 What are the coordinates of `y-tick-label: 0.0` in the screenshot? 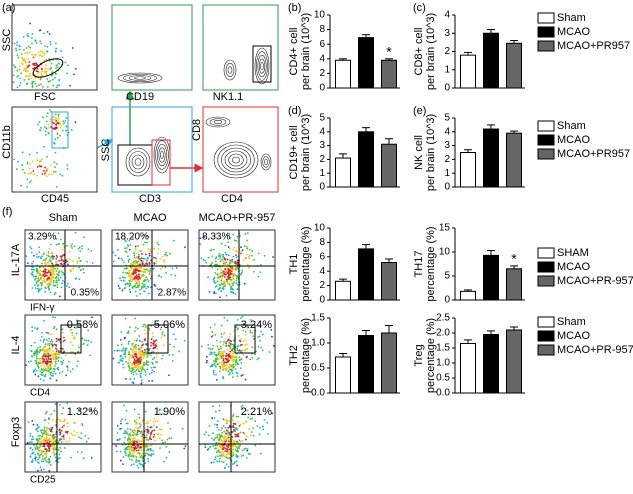 It's located at (318, 393).